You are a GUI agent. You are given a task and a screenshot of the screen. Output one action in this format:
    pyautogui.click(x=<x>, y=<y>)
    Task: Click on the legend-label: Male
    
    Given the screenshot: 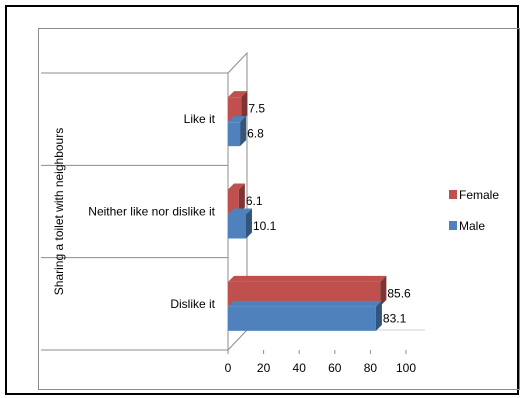 What is the action you would take?
    pyautogui.click(x=472, y=226)
    